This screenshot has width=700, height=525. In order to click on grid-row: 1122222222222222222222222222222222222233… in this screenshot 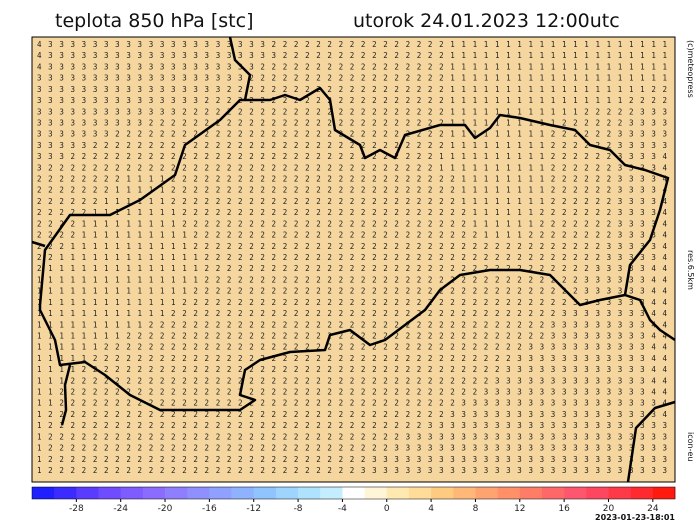, I will do `click(352, 403)`.